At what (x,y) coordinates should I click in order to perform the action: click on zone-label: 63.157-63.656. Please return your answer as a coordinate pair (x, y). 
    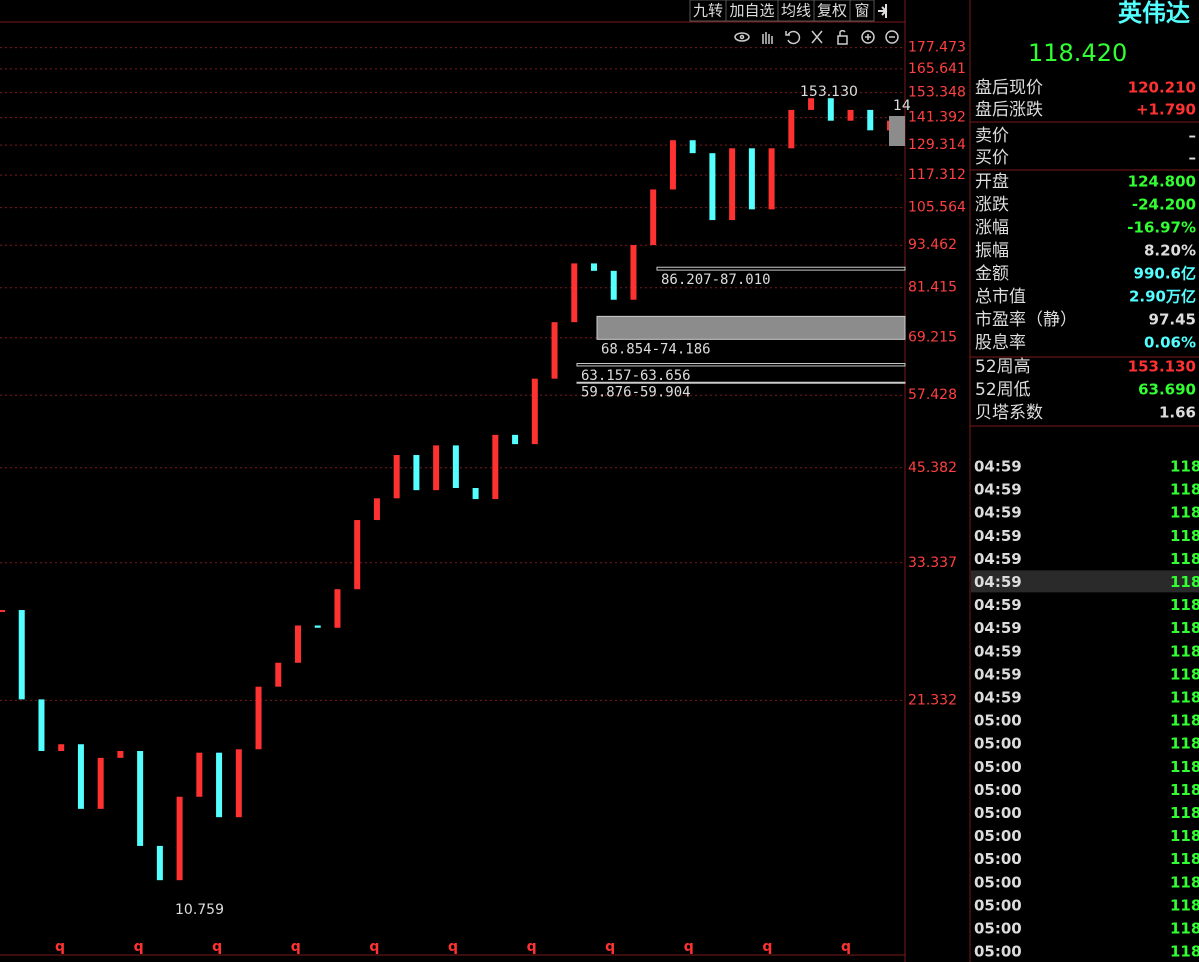
    Looking at the image, I should click on (636, 376).